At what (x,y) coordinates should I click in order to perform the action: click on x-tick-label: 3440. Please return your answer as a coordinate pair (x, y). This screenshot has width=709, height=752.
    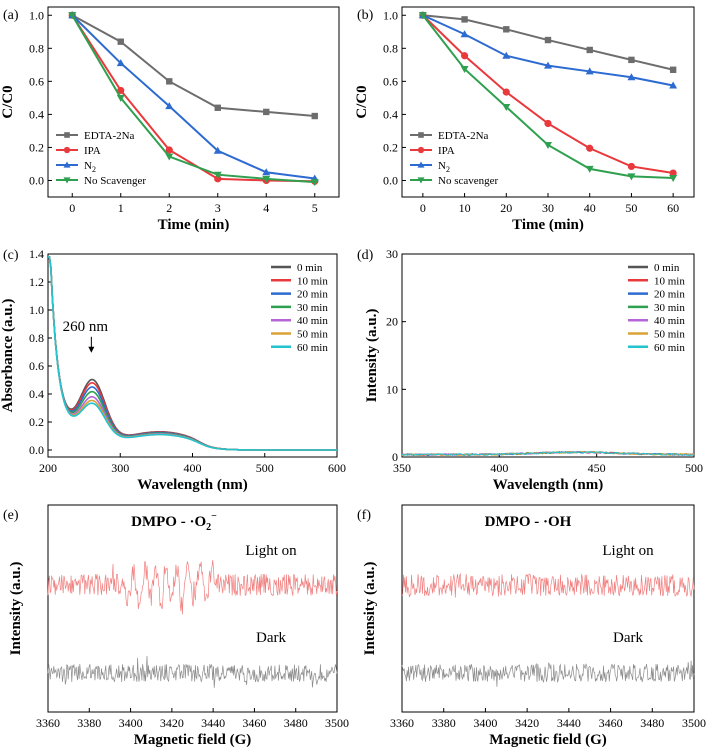
    Looking at the image, I should click on (569, 723).